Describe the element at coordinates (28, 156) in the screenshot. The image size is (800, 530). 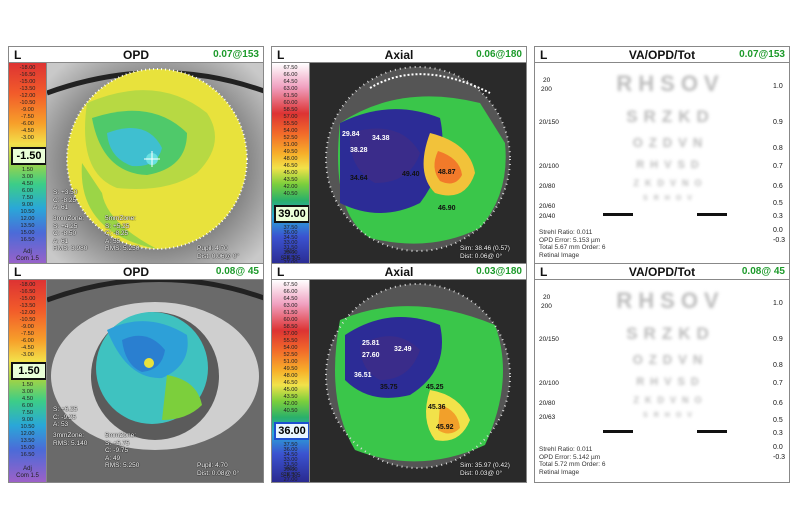
I see `scale-current-value: -1.50` at that location.